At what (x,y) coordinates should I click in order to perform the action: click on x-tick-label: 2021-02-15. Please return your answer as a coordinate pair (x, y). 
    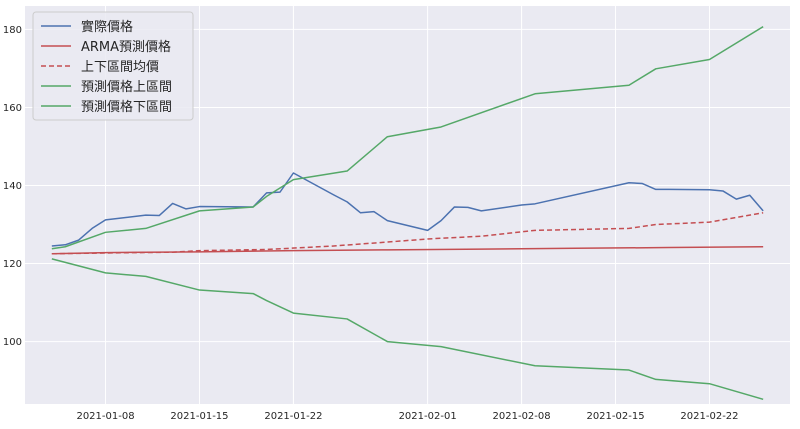
    Looking at the image, I should click on (615, 416).